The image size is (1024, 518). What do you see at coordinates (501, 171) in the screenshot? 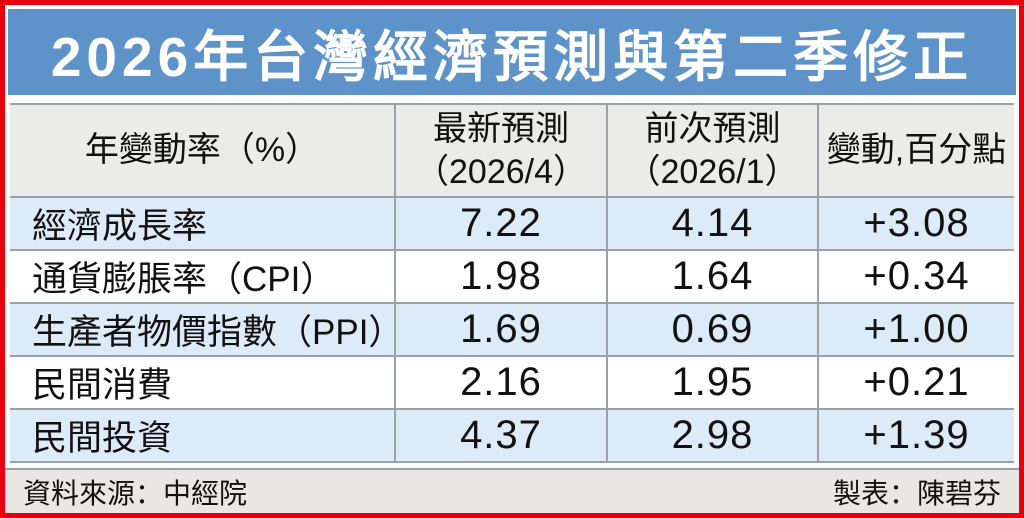
I see `col-header-latest-sub: （2026/4）` at bounding box center [501, 171].